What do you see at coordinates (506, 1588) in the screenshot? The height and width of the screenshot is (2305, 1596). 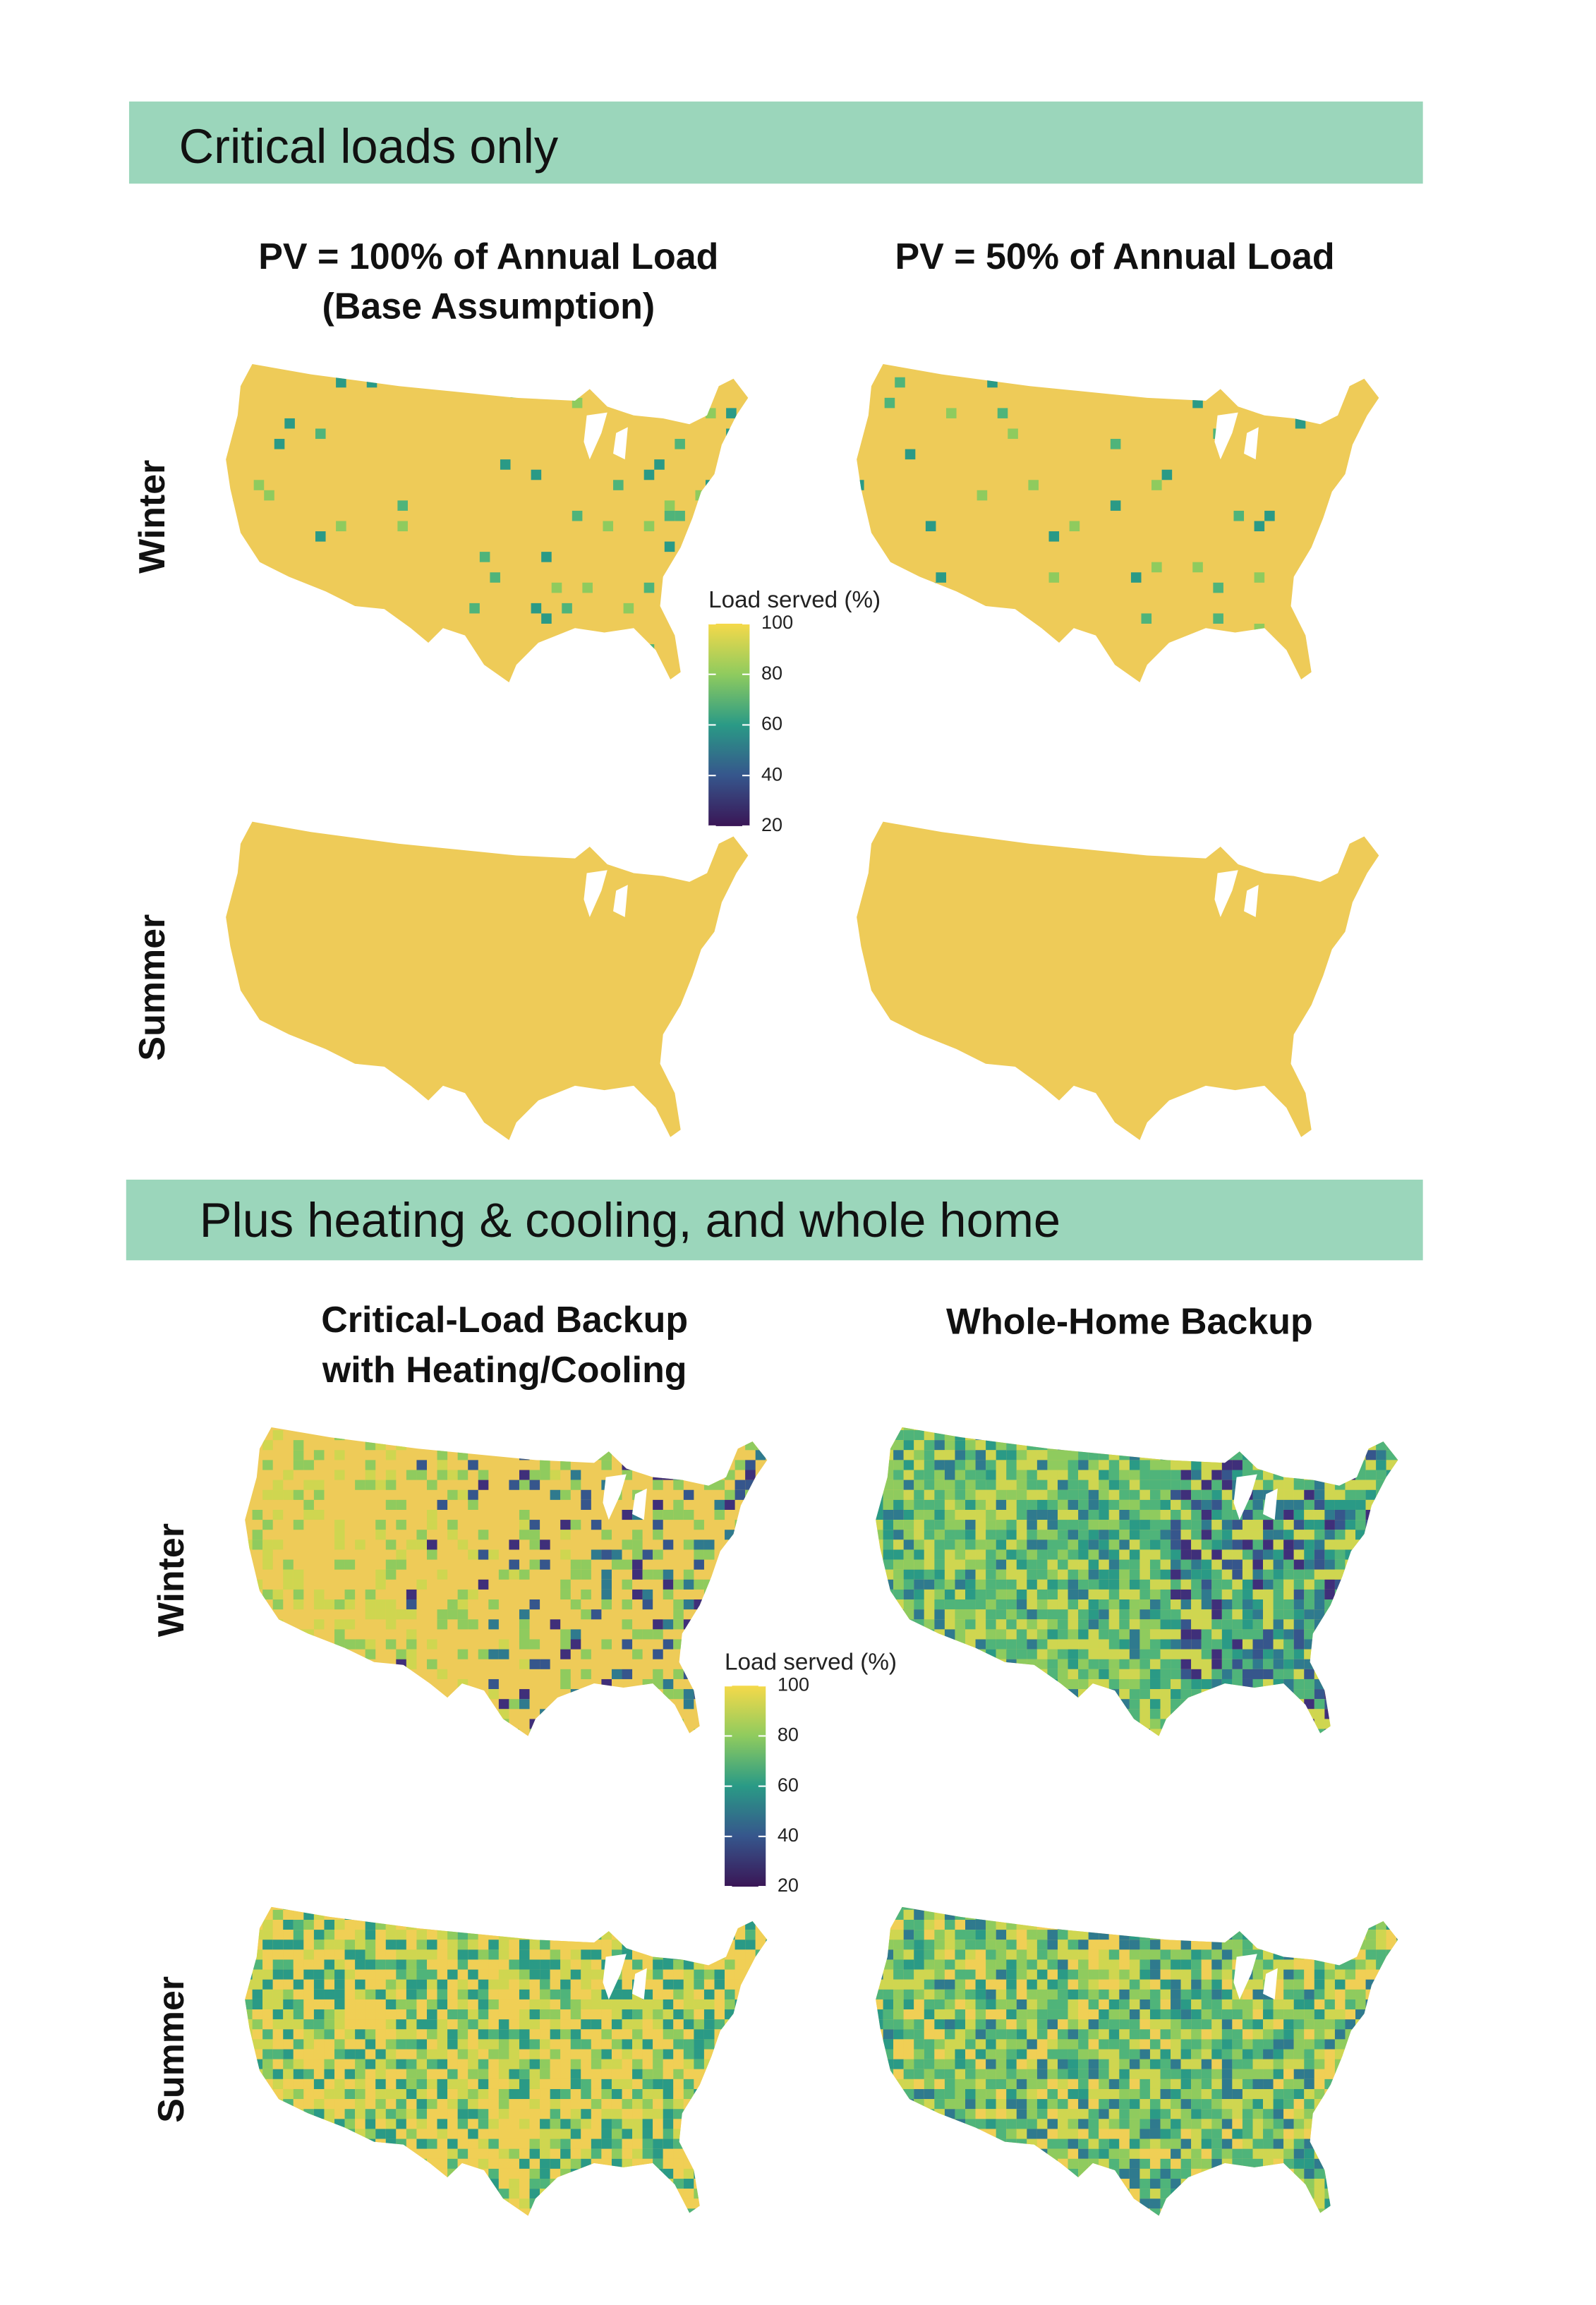 I see `us-map` at bounding box center [506, 1588].